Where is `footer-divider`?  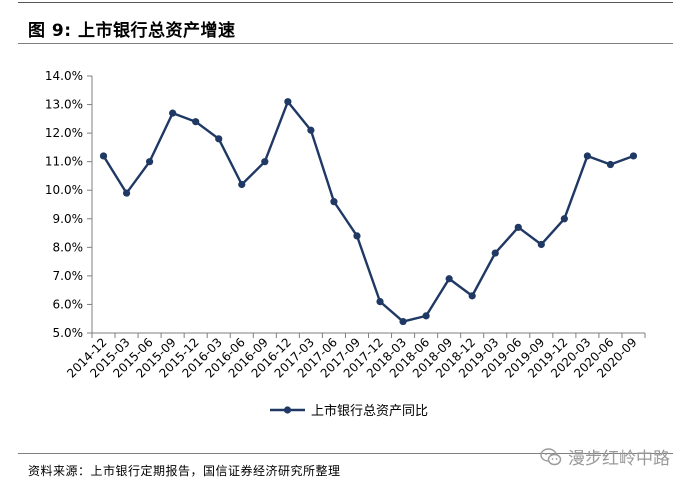
footer-divider is located at coordinates (345, 453).